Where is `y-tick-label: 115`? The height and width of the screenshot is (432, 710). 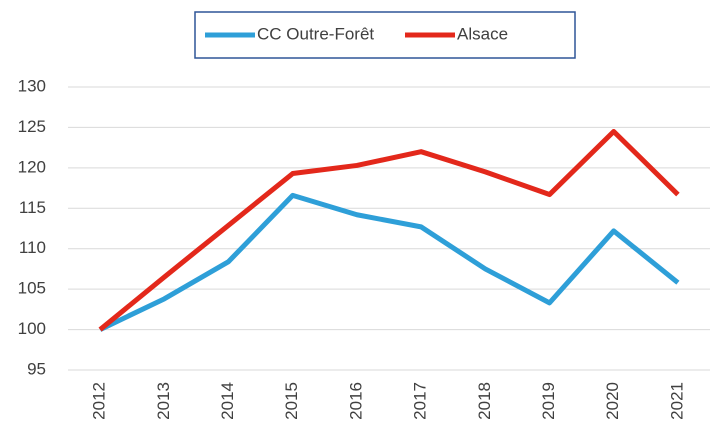 y-tick-label: 115 is located at coordinates (32, 207).